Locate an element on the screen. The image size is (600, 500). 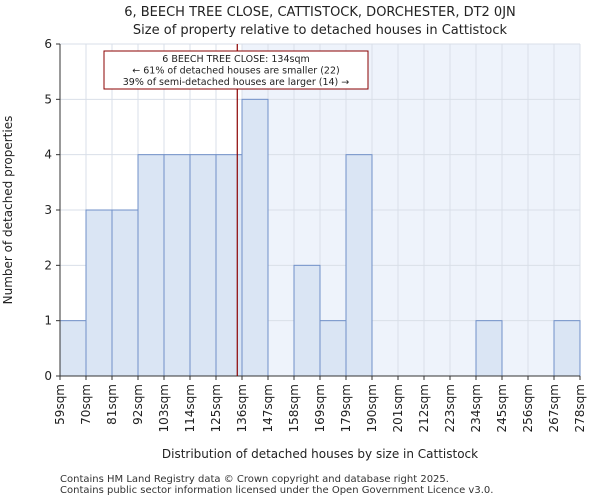
x-tick-label: 201sqm is located at coordinates (398, 408).